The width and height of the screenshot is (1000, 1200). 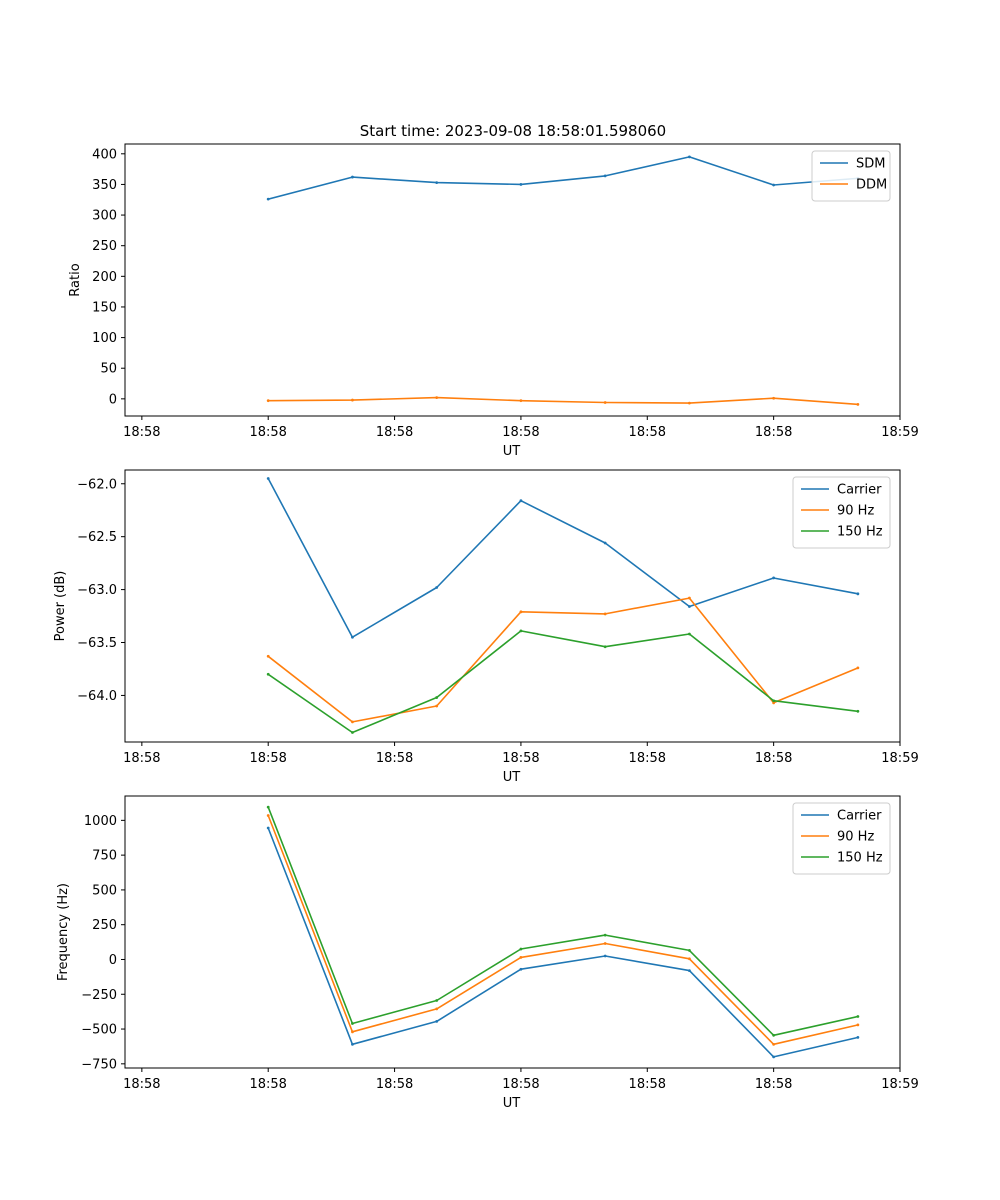 What do you see at coordinates (104, 185) in the screenshot?
I see `y-tick-label: 350` at bounding box center [104, 185].